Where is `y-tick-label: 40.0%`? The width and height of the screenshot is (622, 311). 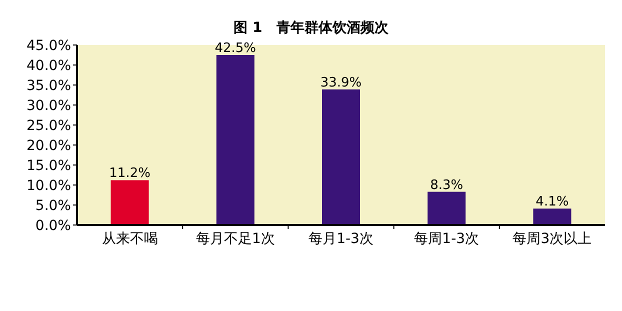 y-tick-label: 40.0% is located at coordinates (48, 66).